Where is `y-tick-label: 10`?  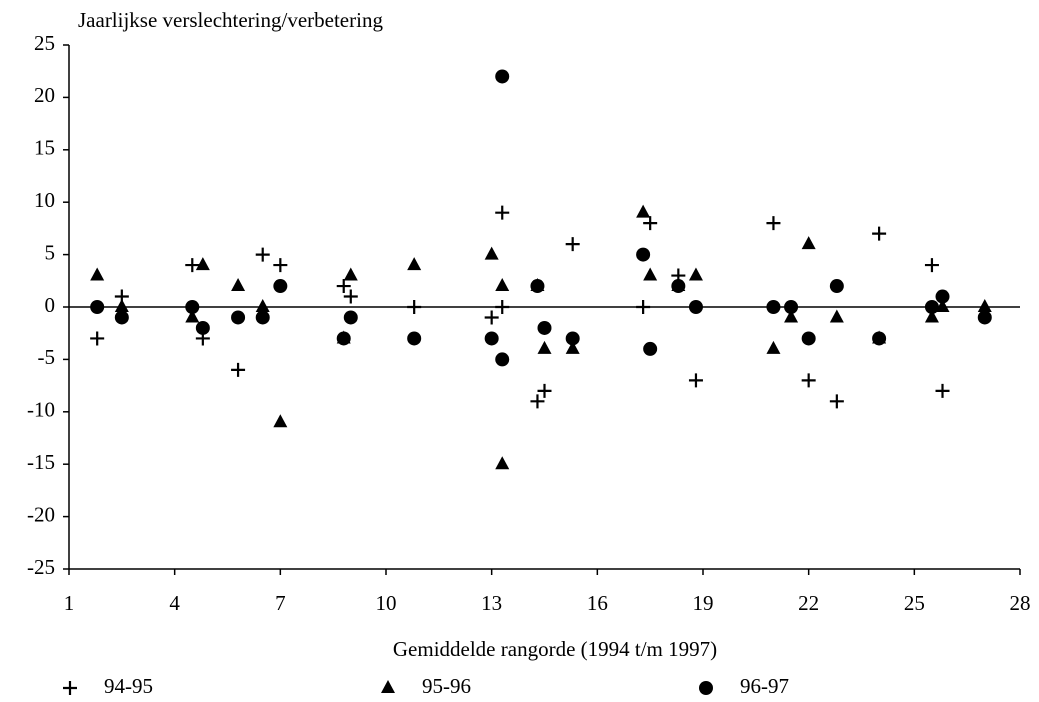 y-tick-label: 10 is located at coordinates (44, 200).